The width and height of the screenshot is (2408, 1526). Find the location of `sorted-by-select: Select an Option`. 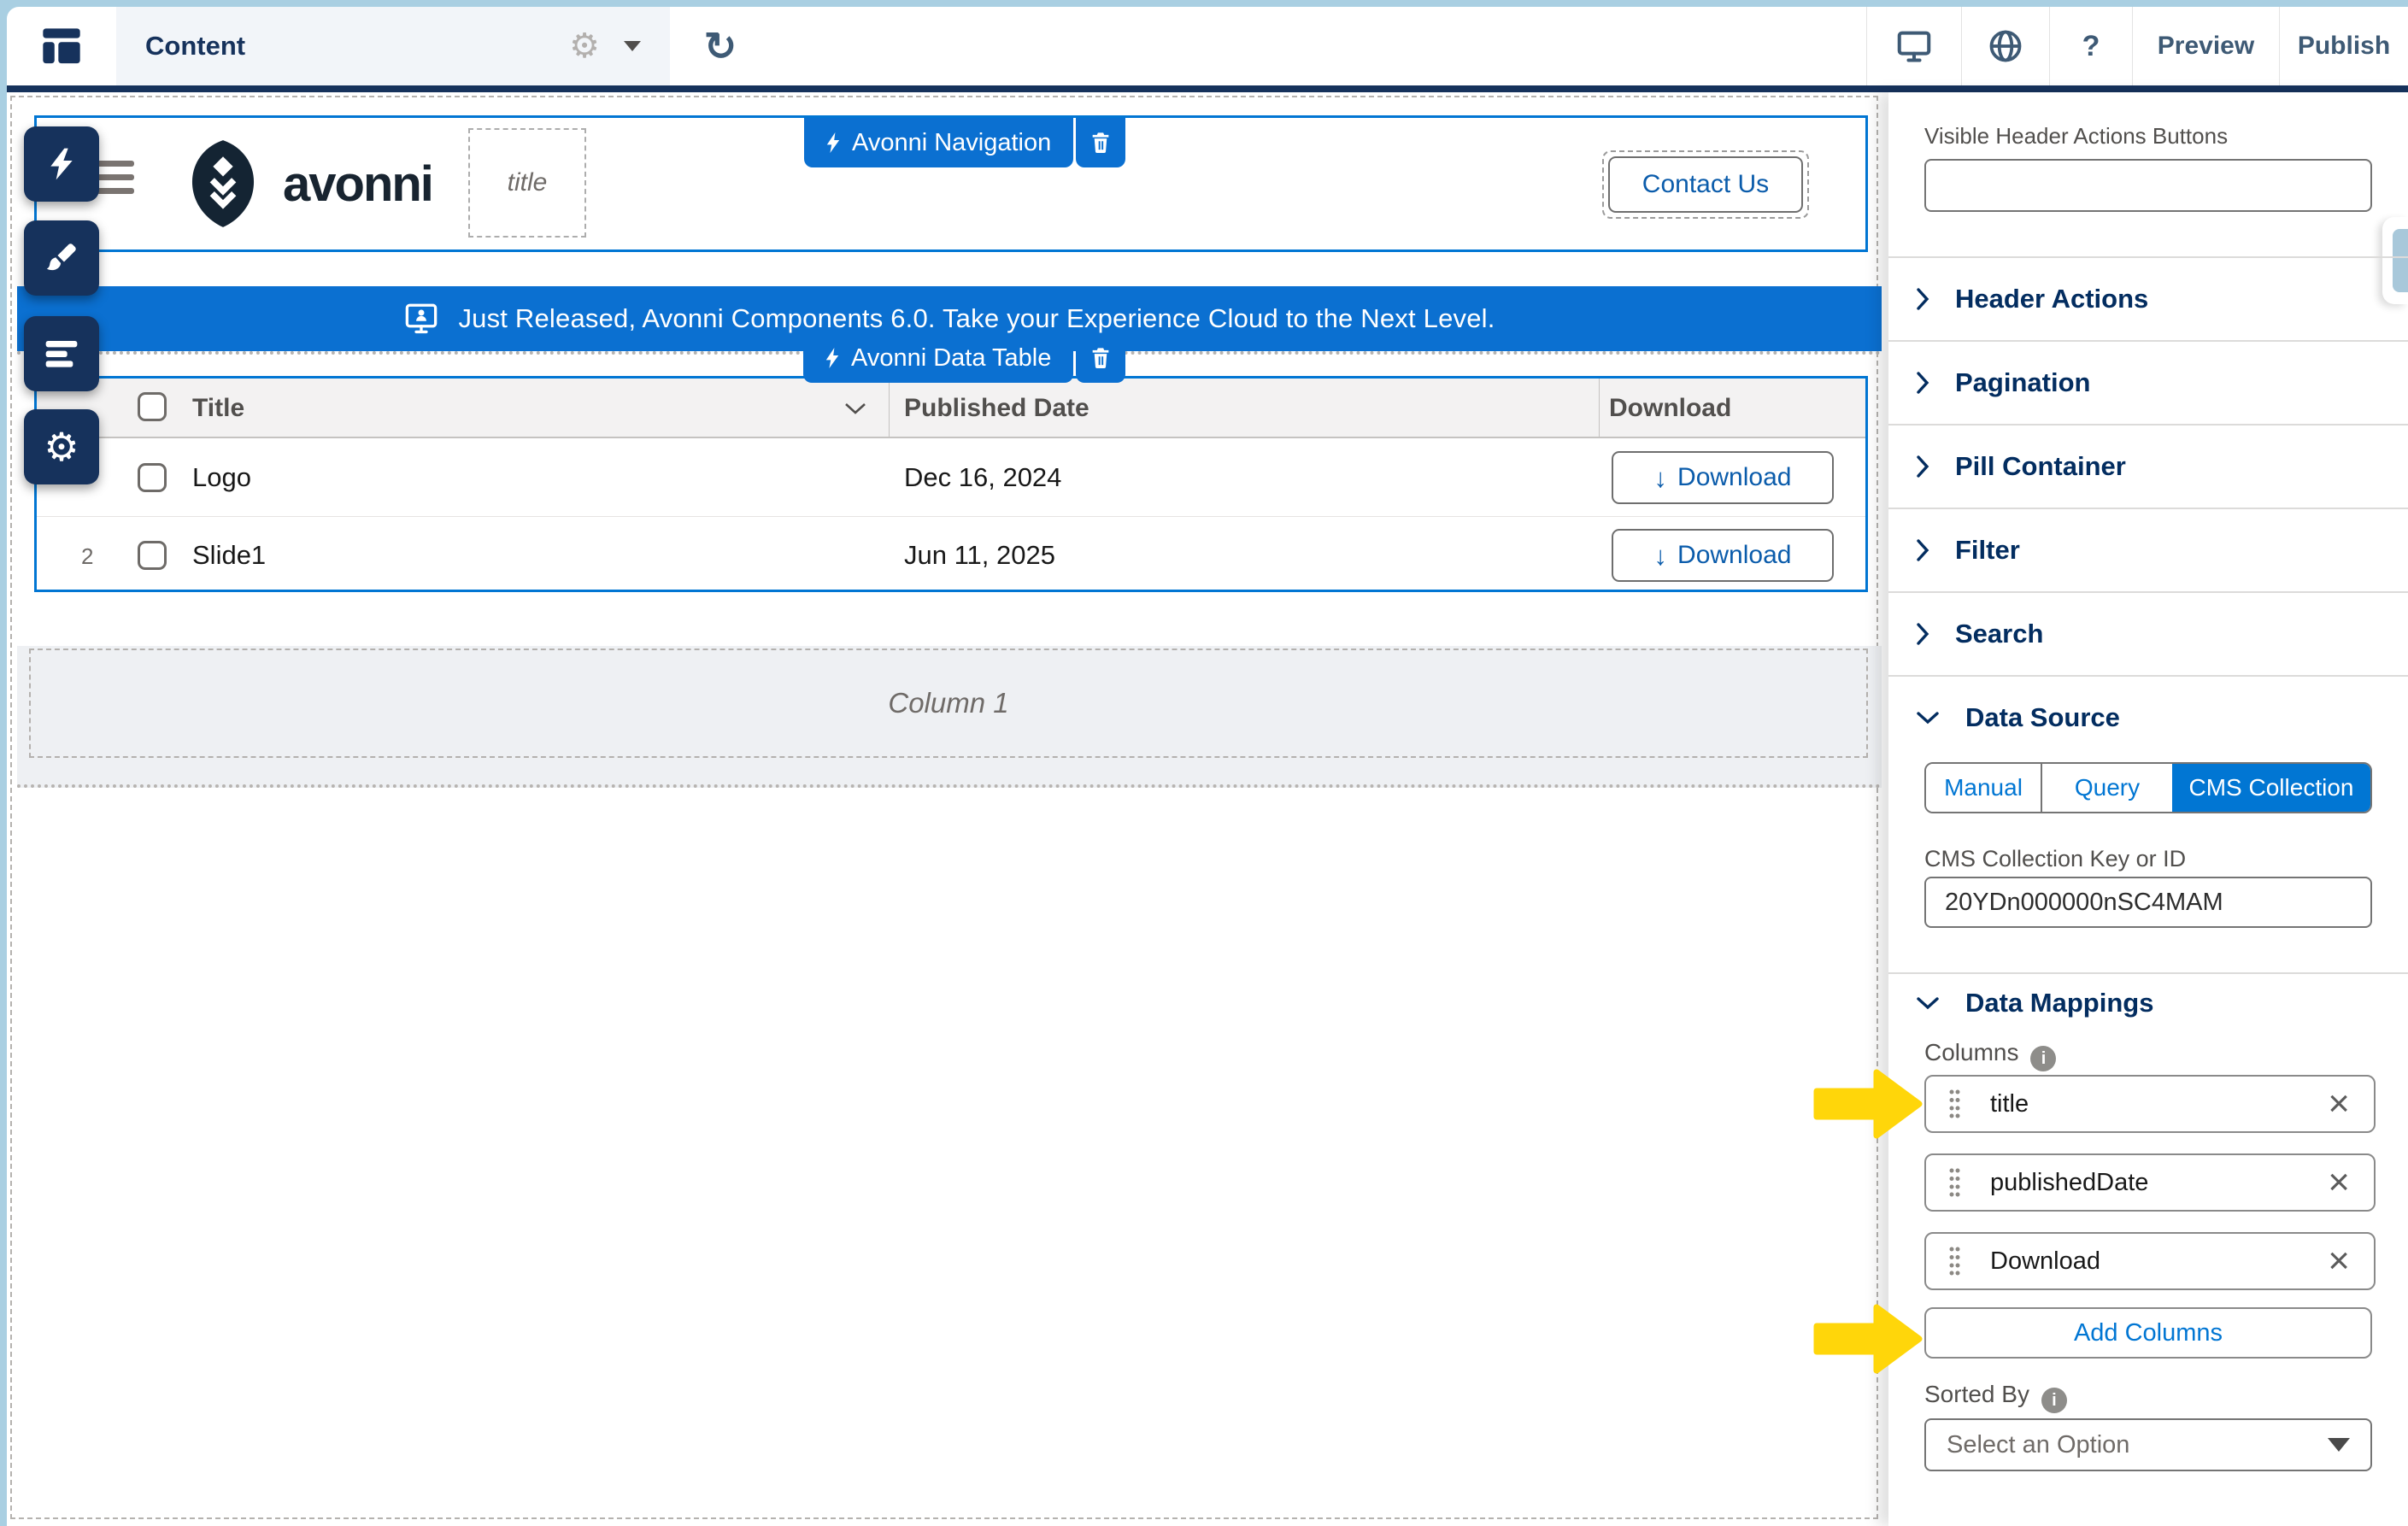

sorted-by-select: Select an Option is located at coordinates (2148, 1444).